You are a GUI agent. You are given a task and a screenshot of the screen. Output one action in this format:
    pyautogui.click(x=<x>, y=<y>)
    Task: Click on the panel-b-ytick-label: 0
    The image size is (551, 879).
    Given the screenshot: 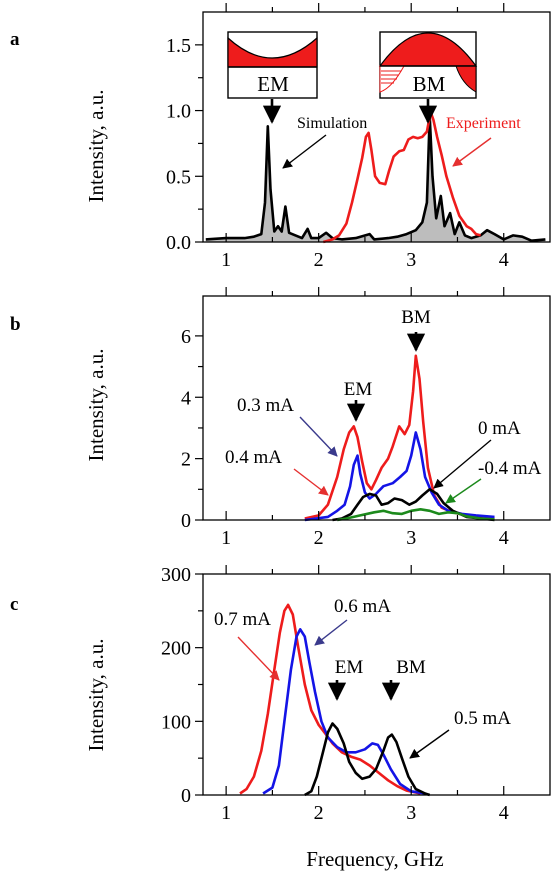 What is the action you would take?
    pyautogui.click(x=186, y=521)
    